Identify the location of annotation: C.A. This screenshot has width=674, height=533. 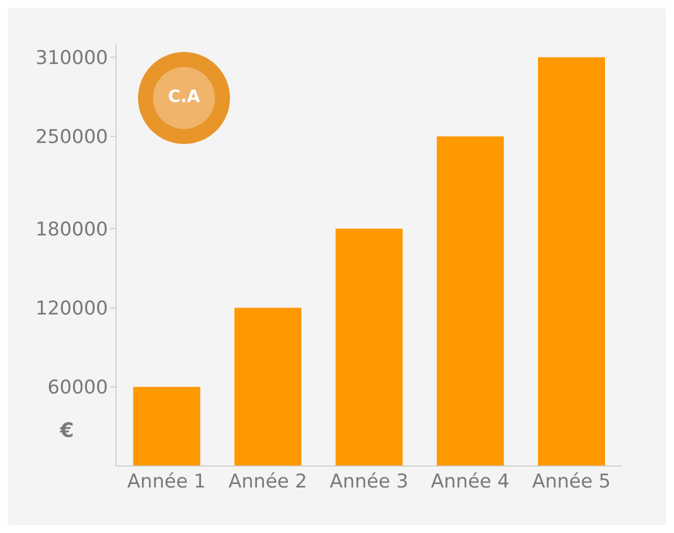
(184, 97).